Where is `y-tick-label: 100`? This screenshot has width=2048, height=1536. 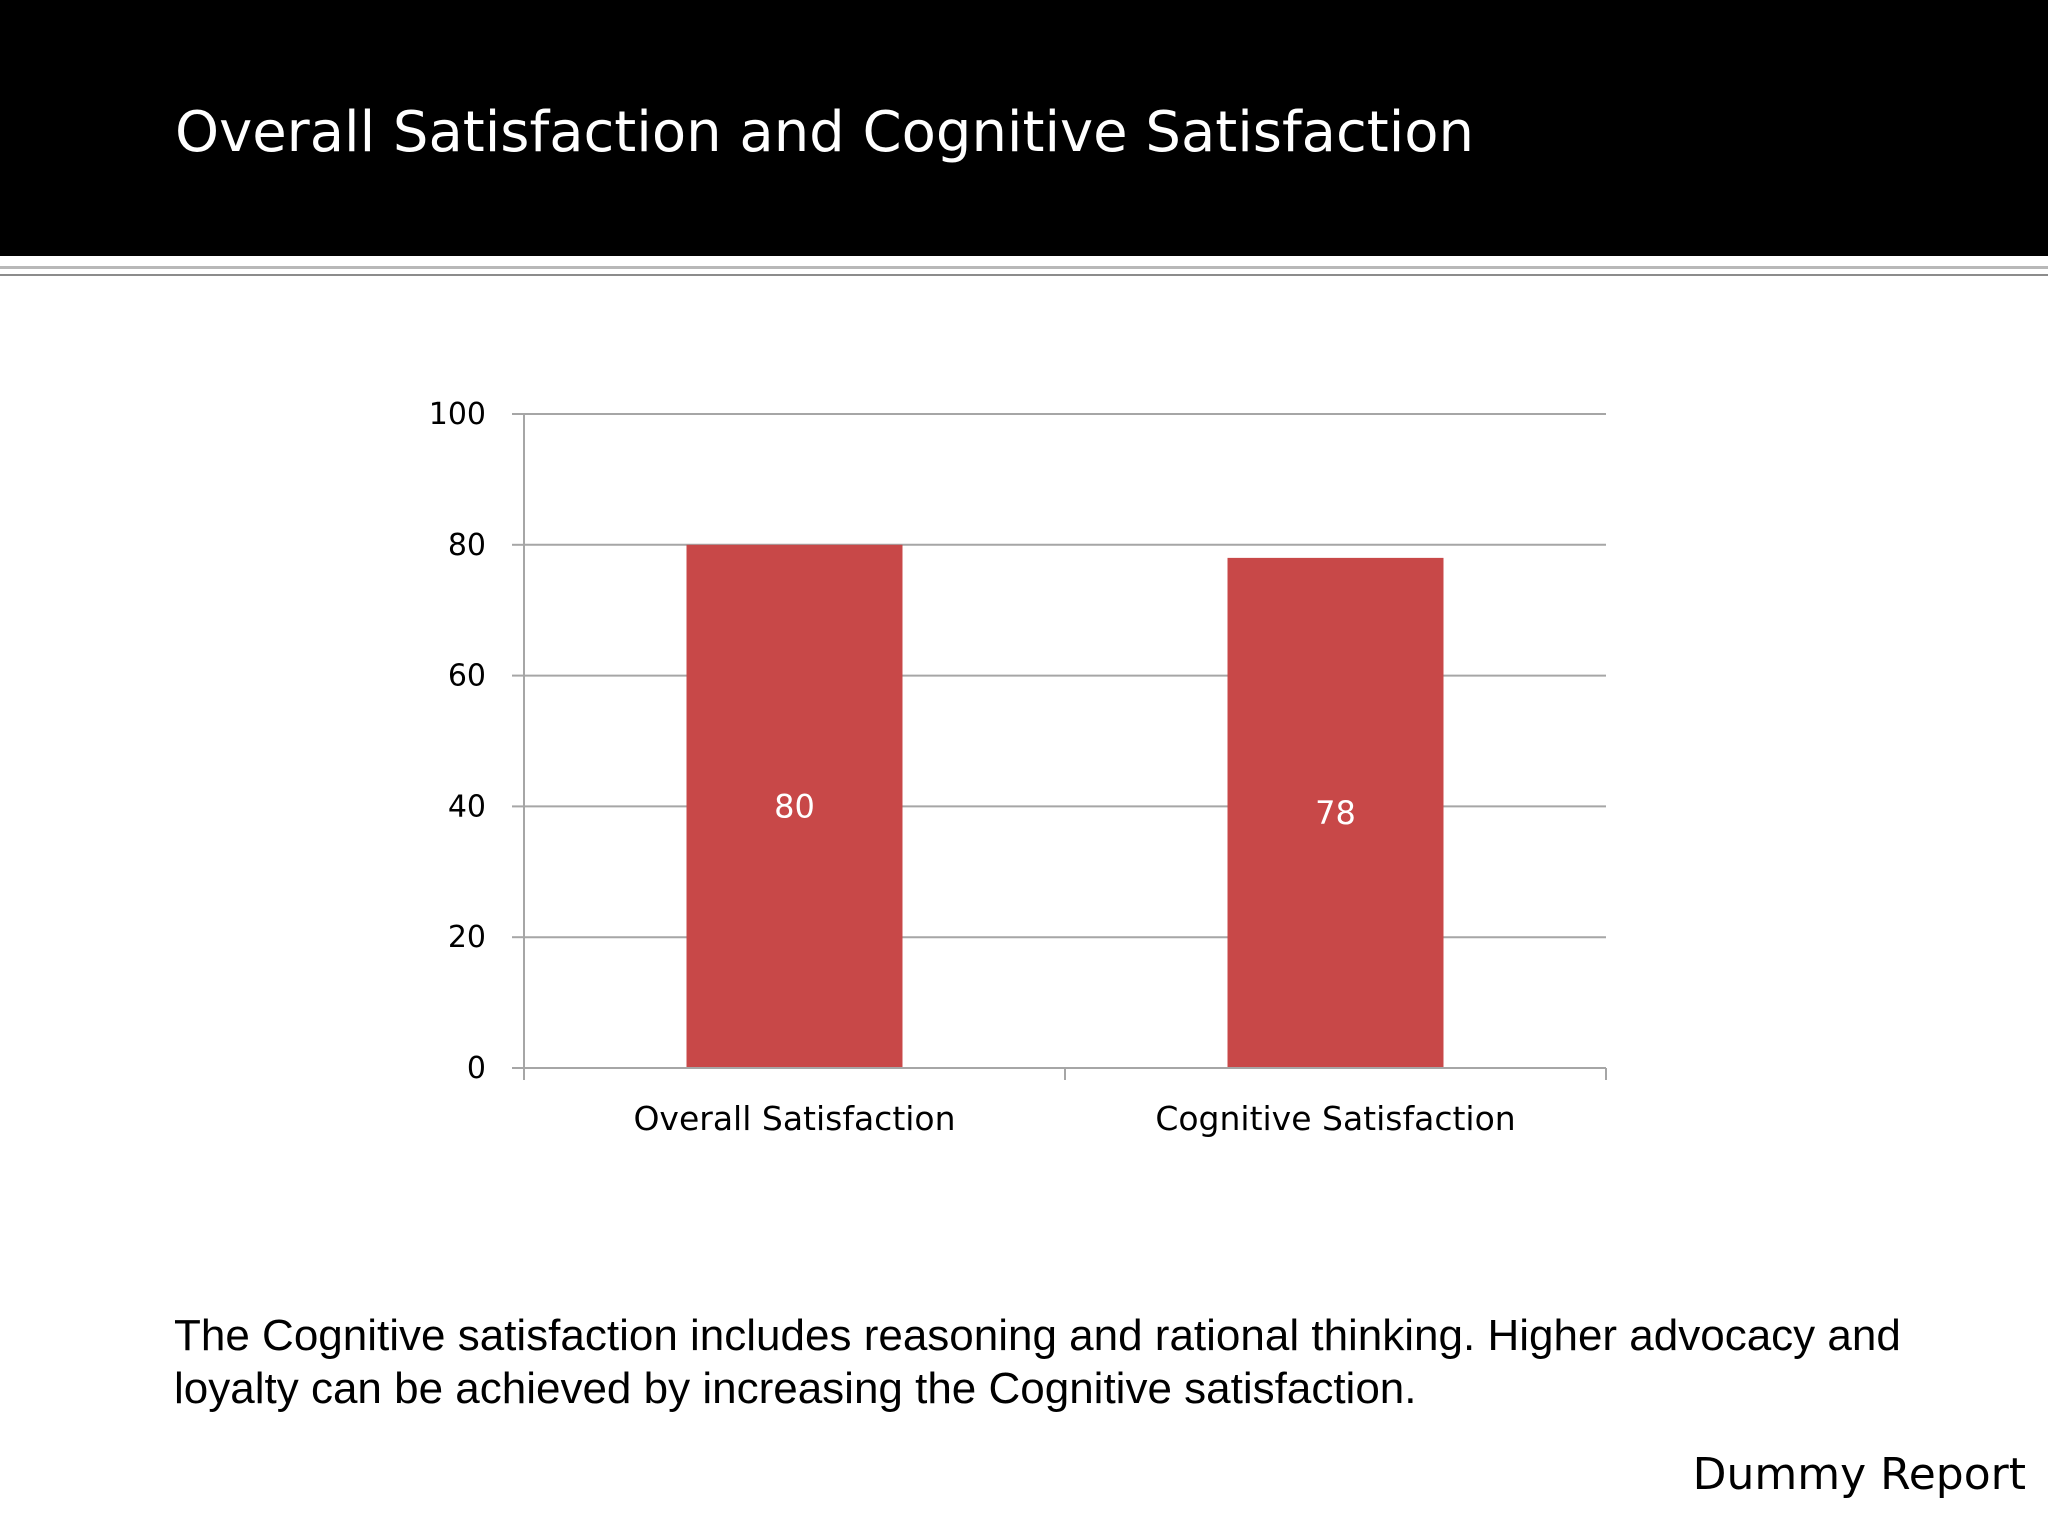
y-tick-label: 100 is located at coordinates (457, 414).